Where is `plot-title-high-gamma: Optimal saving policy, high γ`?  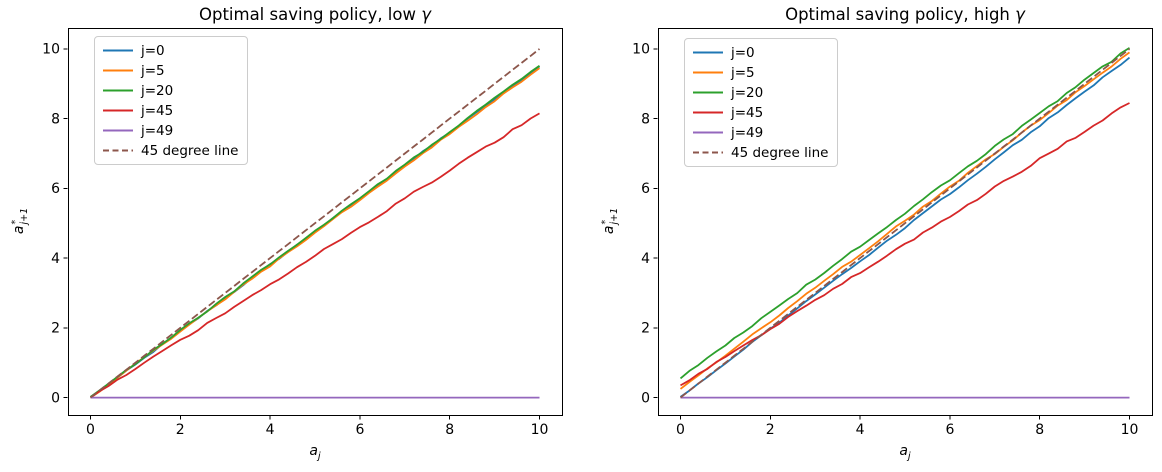 plot-title-high-gamma: Optimal saving policy, high γ is located at coordinates (905, 14).